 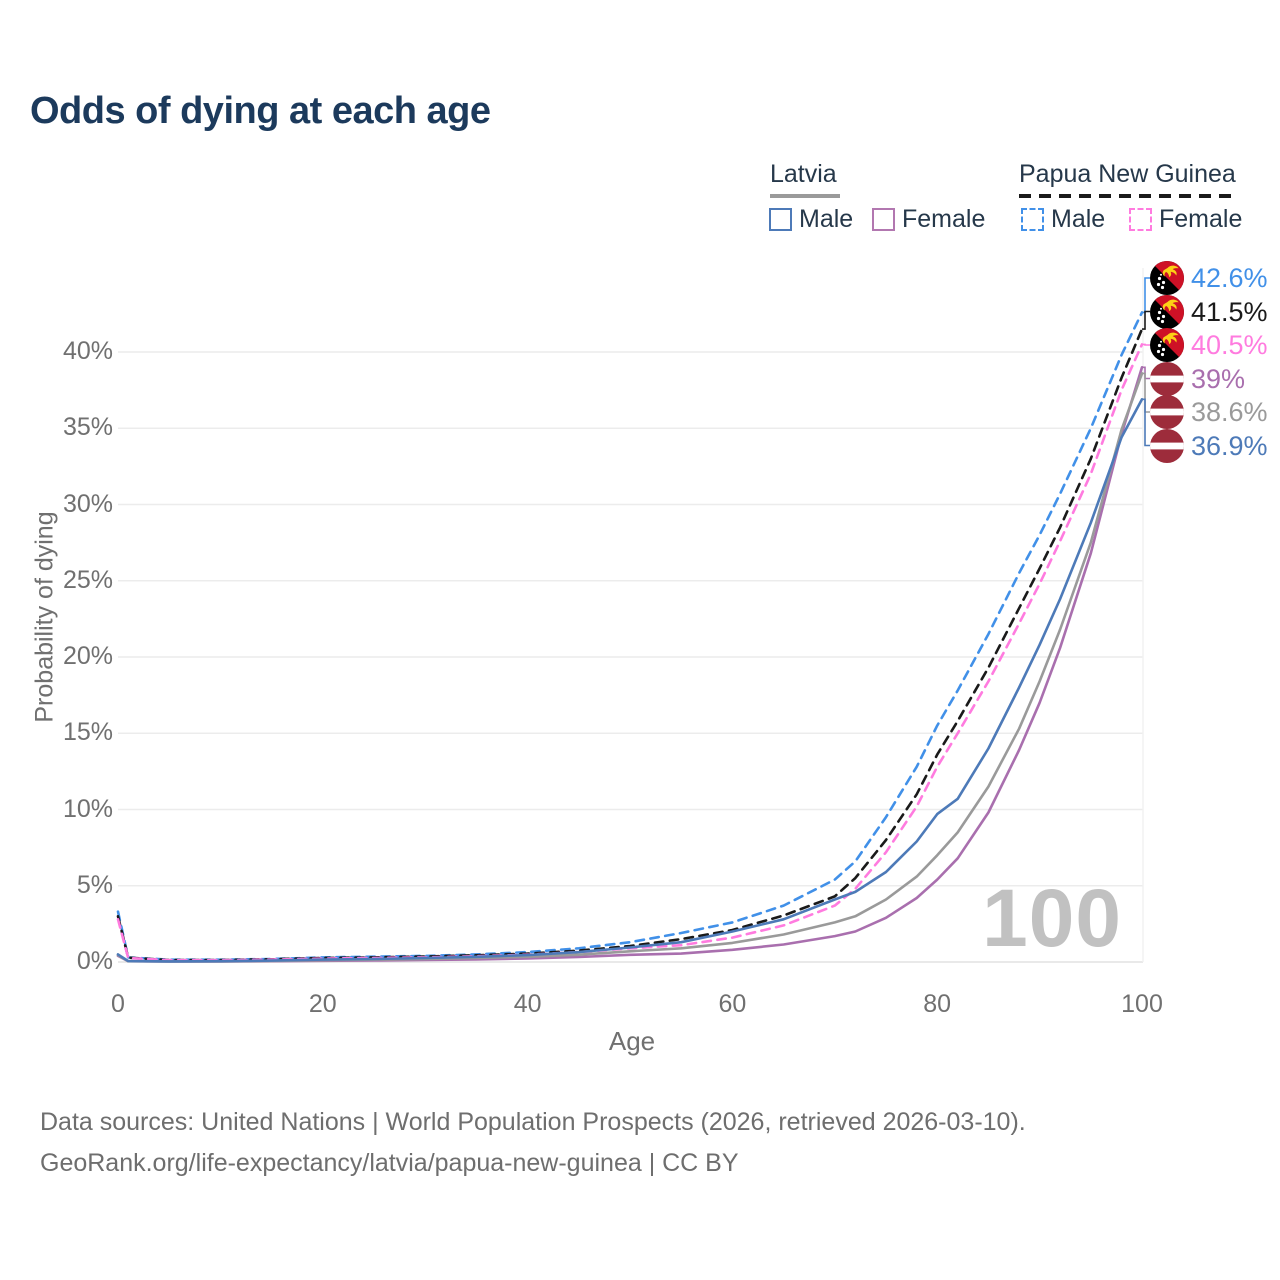 What do you see at coordinates (87, 656) in the screenshot?
I see `y-tick-label: 20%` at bounding box center [87, 656].